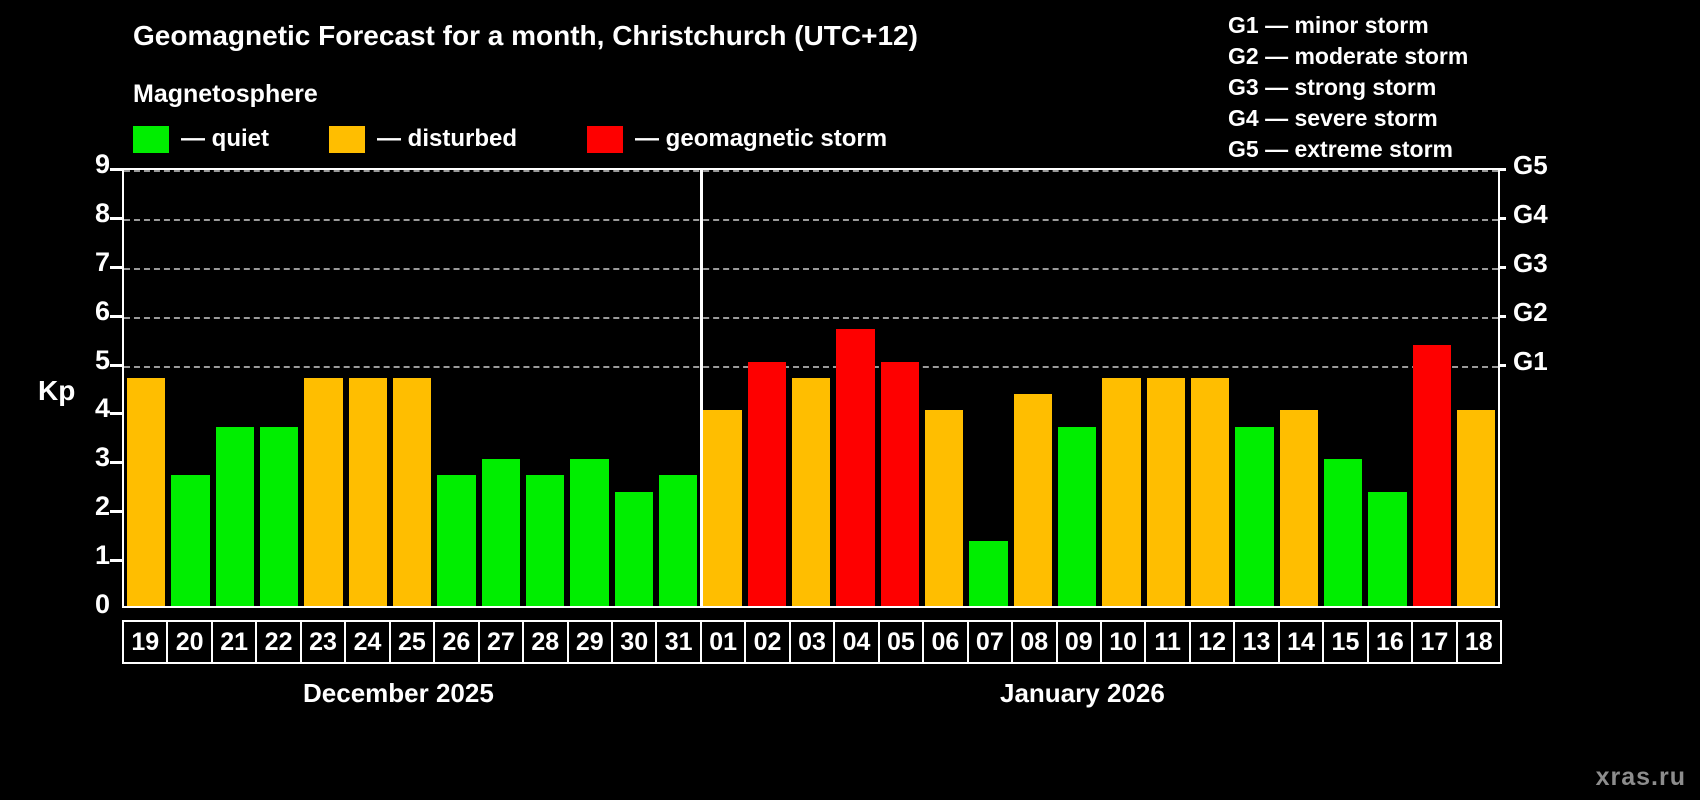 The height and width of the screenshot is (800, 1700). What do you see at coordinates (102, 164) in the screenshot?
I see `y-tick-label: 9` at bounding box center [102, 164].